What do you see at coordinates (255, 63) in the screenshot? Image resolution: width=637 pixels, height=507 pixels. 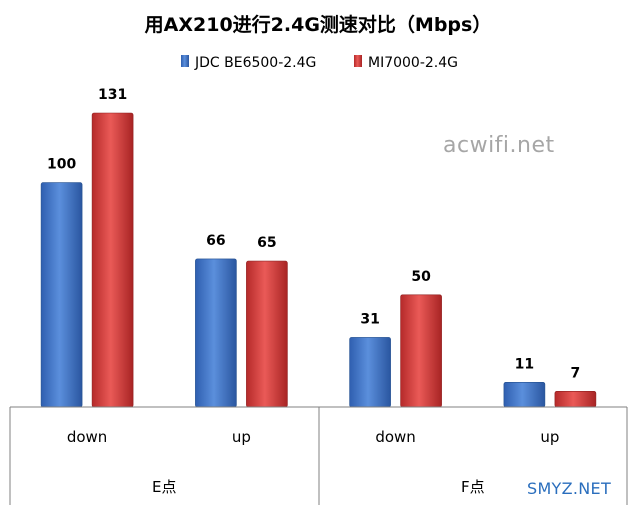 I see `legend-label-jdc: JDC BE6500-2.4G` at bounding box center [255, 63].